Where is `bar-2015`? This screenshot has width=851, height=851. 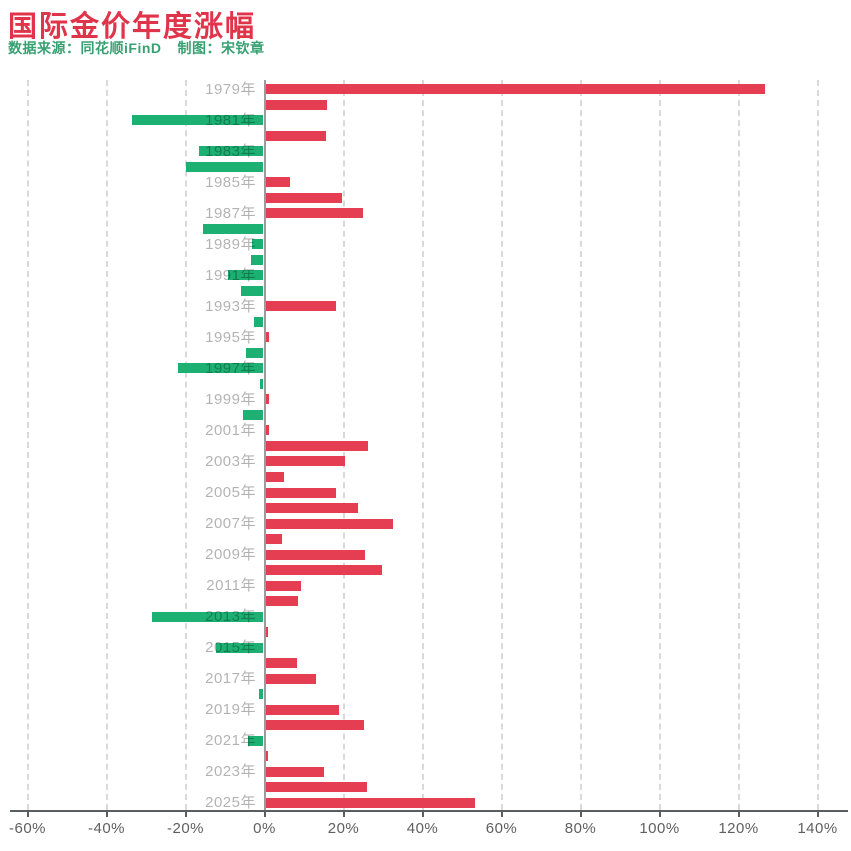
bar-2015 is located at coordinates (240, 647).